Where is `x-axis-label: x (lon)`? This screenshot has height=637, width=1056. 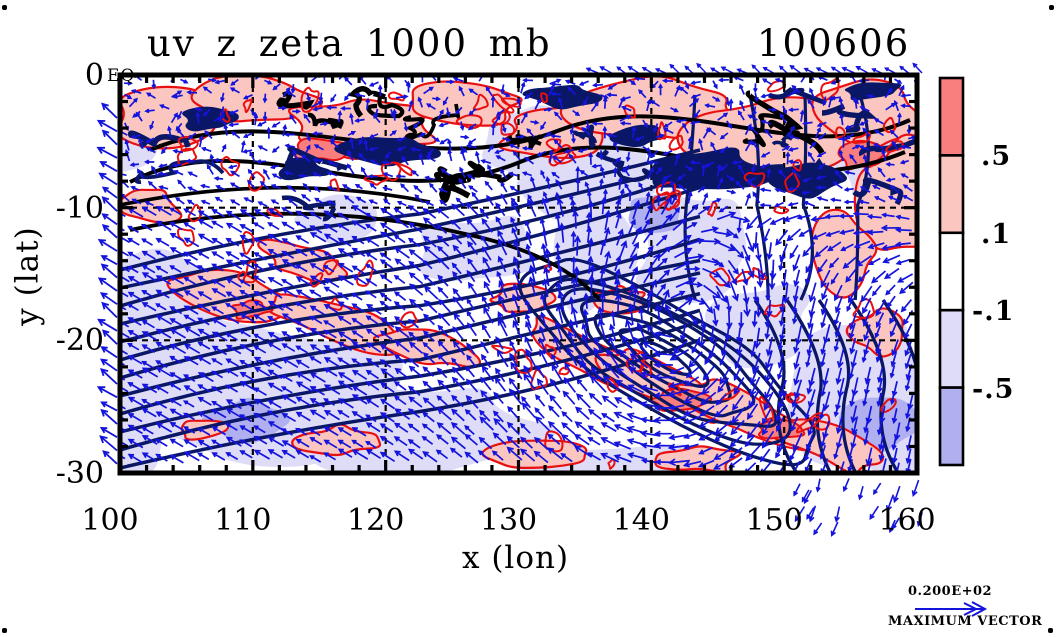
x-axis-label: x (lon) is located at coordinates (516, 558).